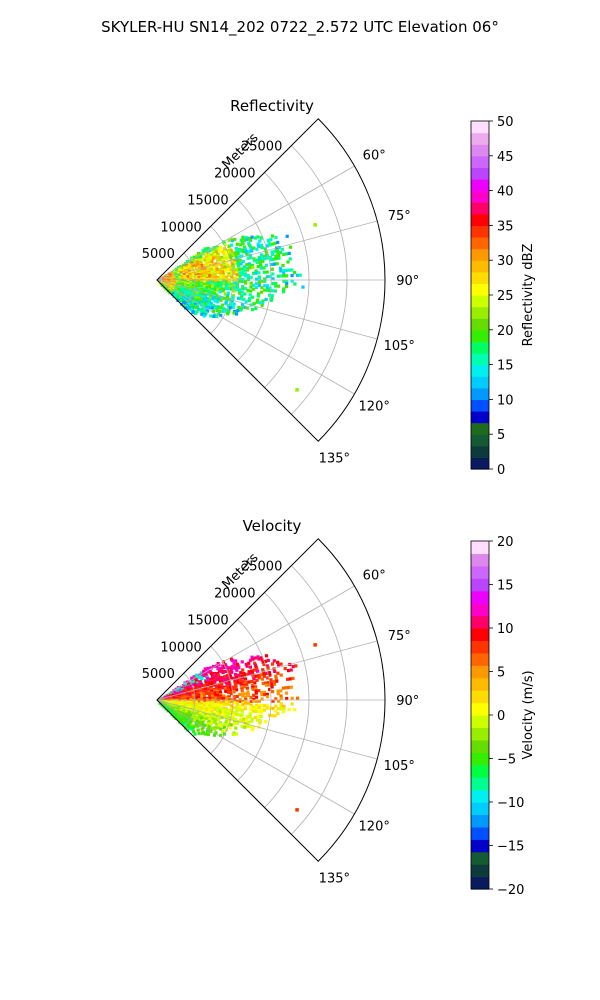 The image size is (600, 1000). Describe the element at coordinates (505, 192) in the screenshot. I see `colorbar-tick-label: 40` at that location.